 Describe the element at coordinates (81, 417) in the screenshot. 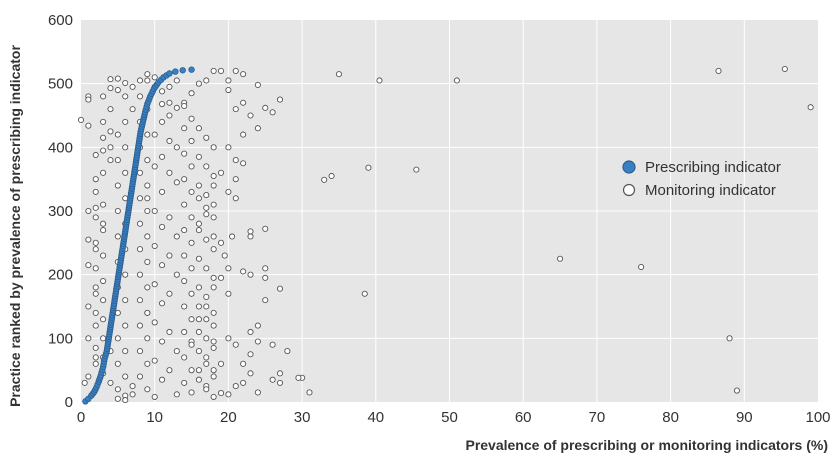

I see `x-tick-label: 0` at that location.